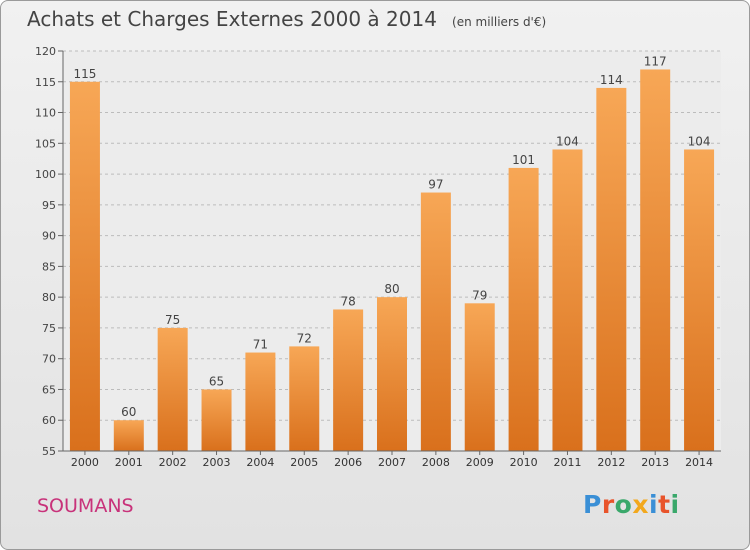  What do you see at coordinates (260, 401) in the screenshot?
I see `bar-2004` at bounding box center [260, 401].